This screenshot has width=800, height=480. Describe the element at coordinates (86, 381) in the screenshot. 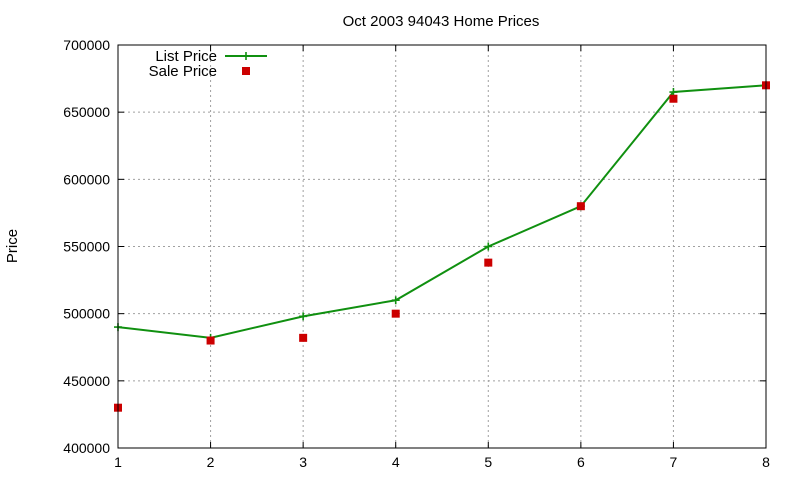

I see `y-tick-label: 450000` at that location.